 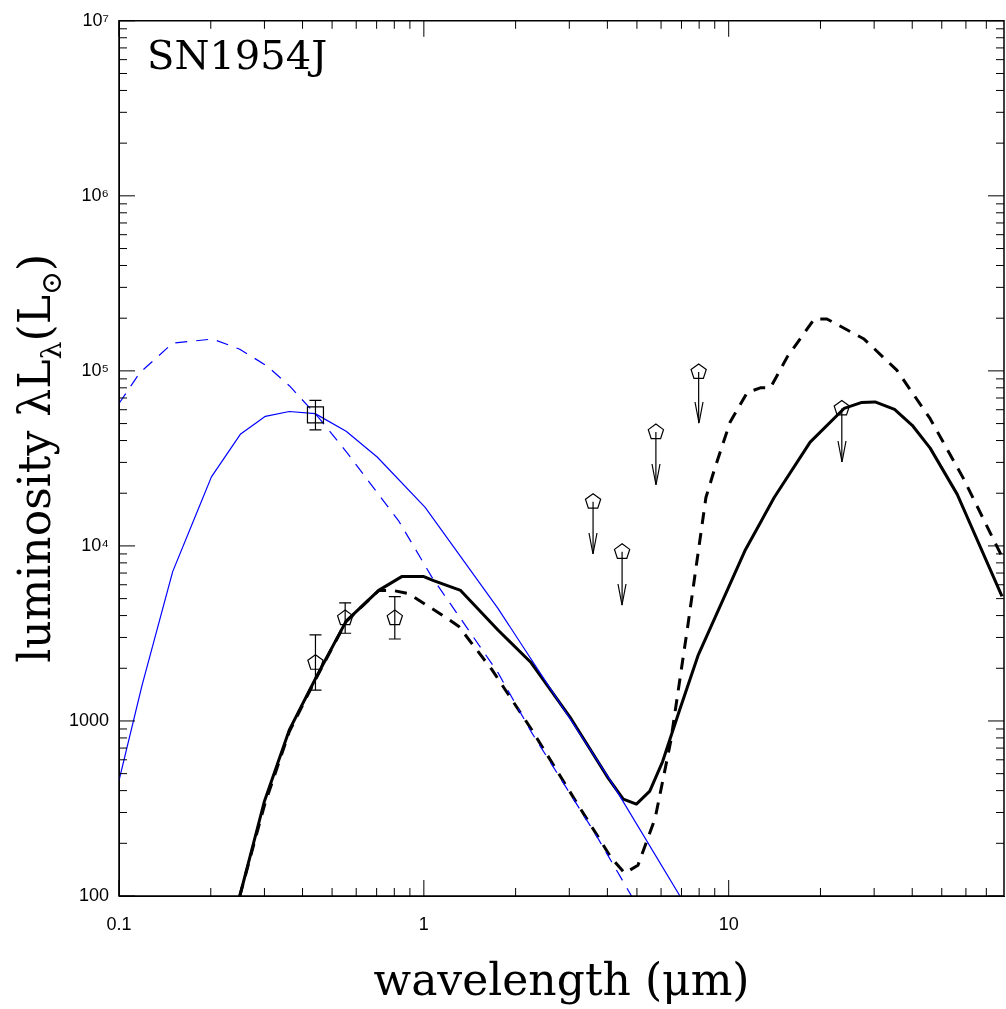 I want to click on x-tick-label: 1, so click(x=423, y=923).